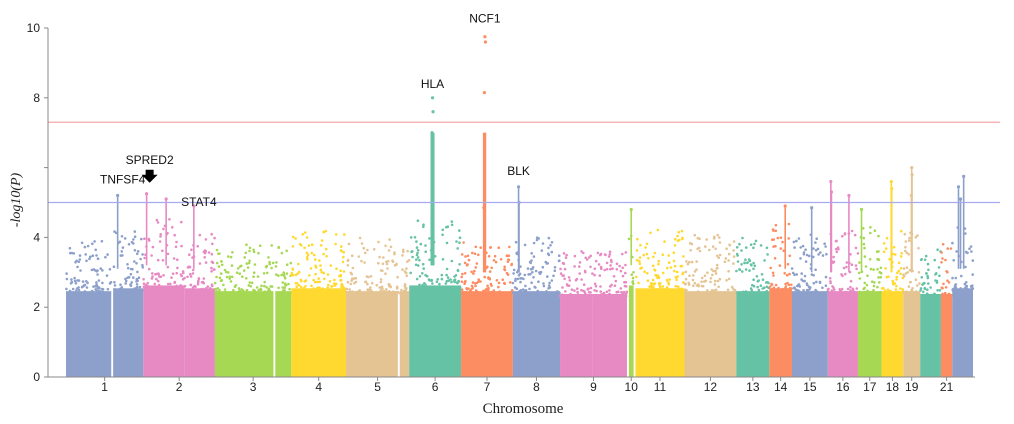 Image resolution: width=1014 pixels, height=424 pixels. Describe the element at coordinates (36, 237) in the screenshot. I see `y-tick-label: 4` at that location.